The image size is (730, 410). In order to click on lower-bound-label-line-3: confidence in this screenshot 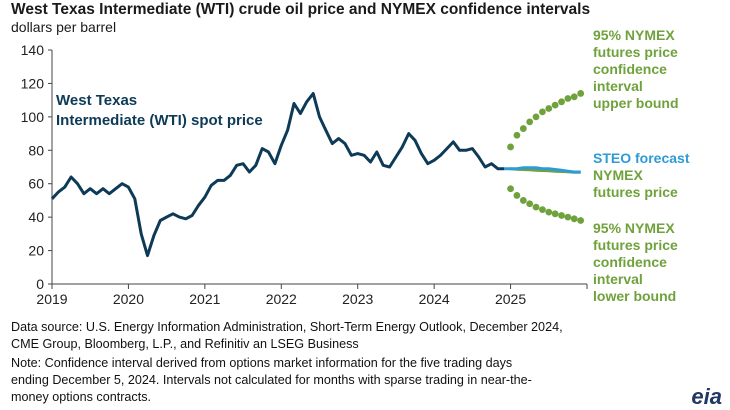, I will do `click(630, 262)`.